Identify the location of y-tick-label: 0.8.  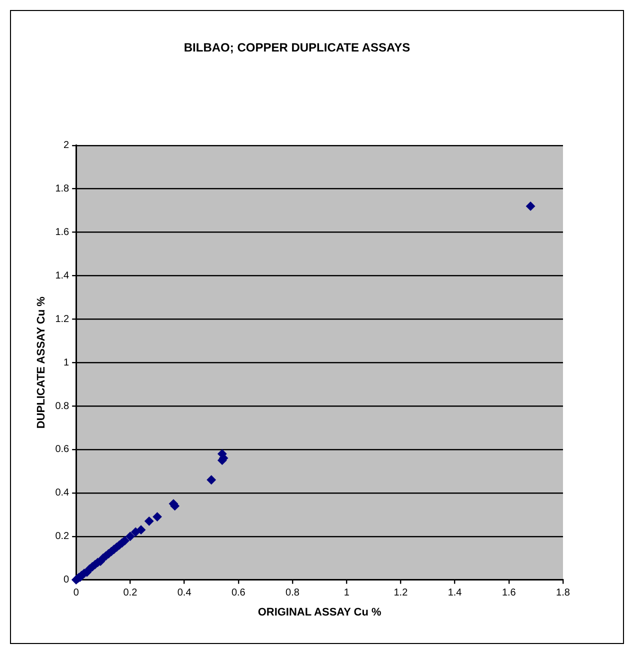
(62, 406).